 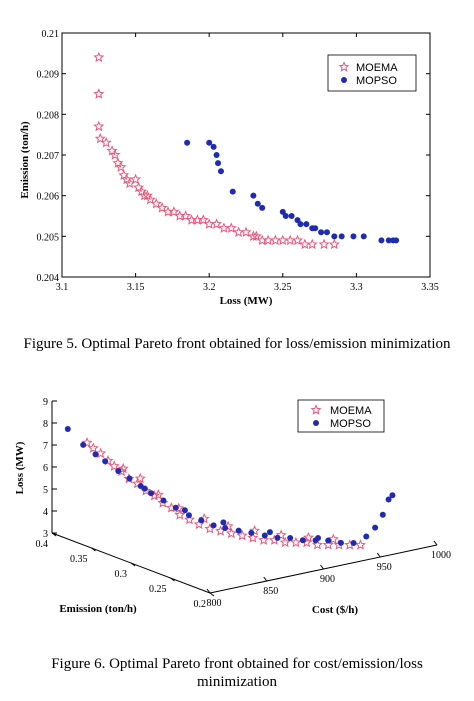 What do you see at coordinates (48, 237) in the screenshot?
I see `y-tick-label: 0.205` at bounding box center [48, 237].